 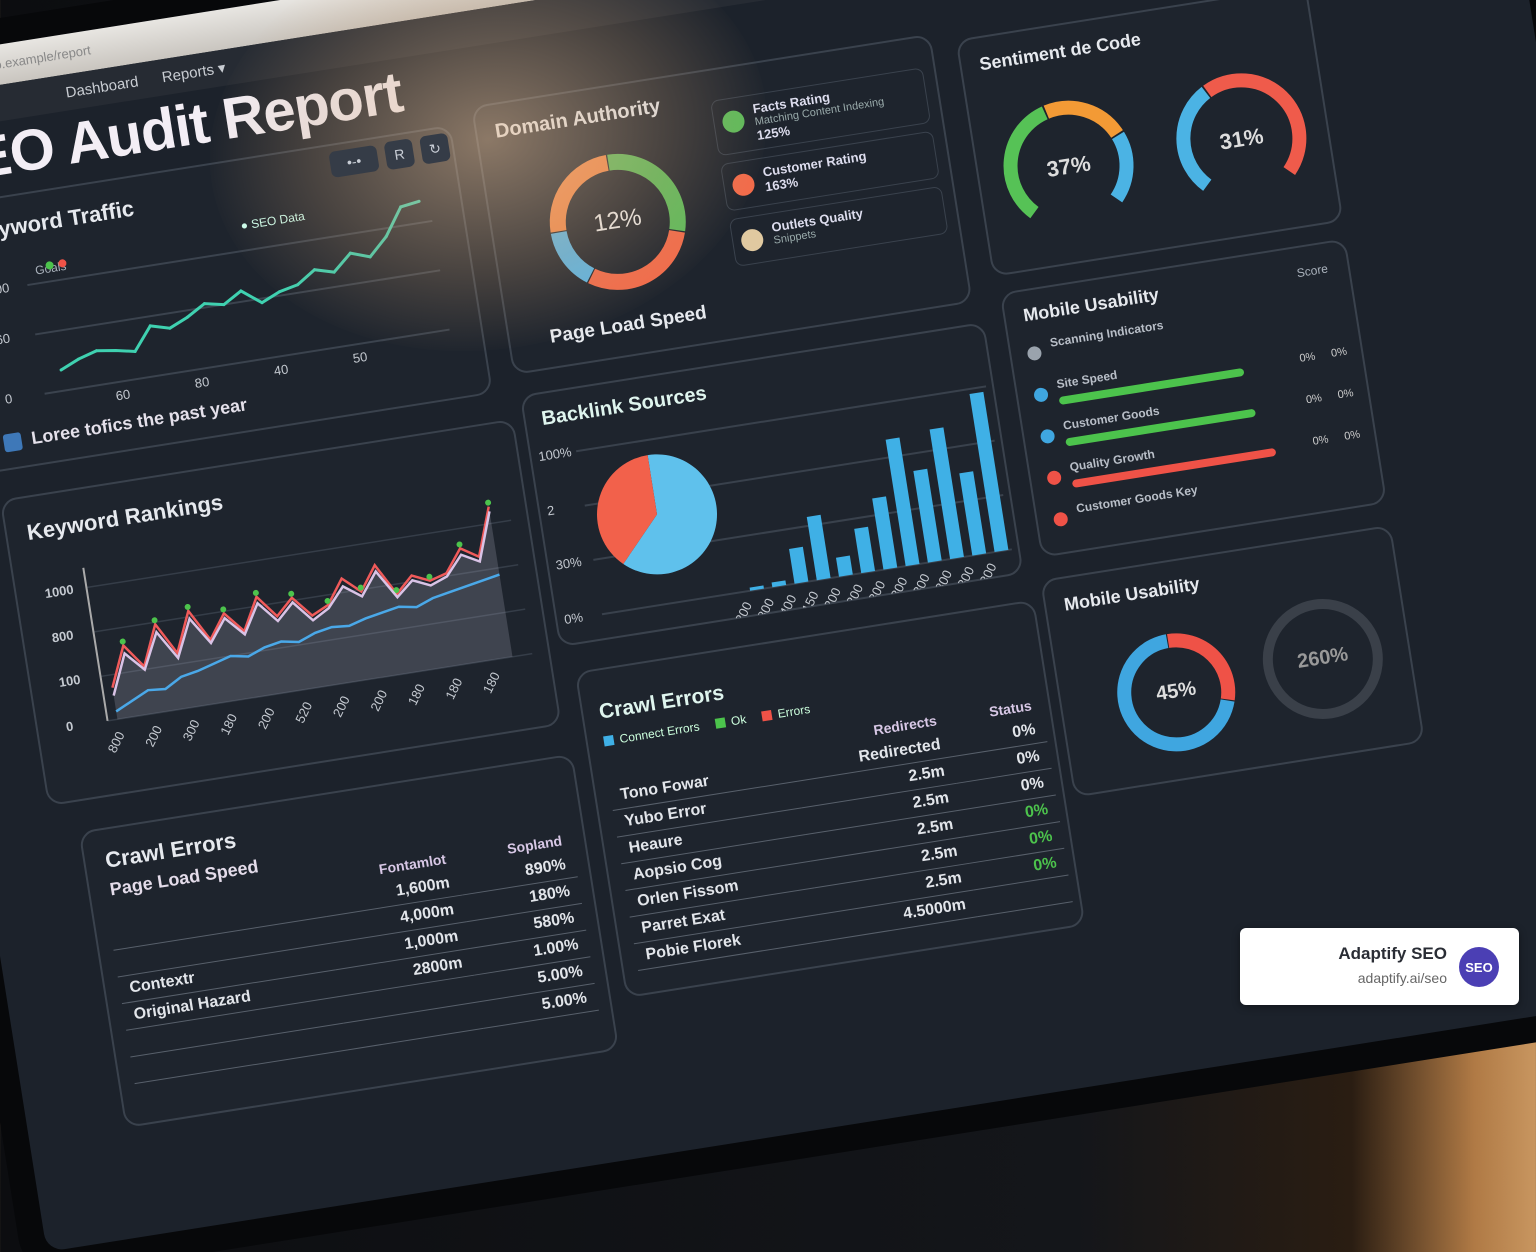 I want to click on gauge-value: 37%, so click(x=1068, y=166).